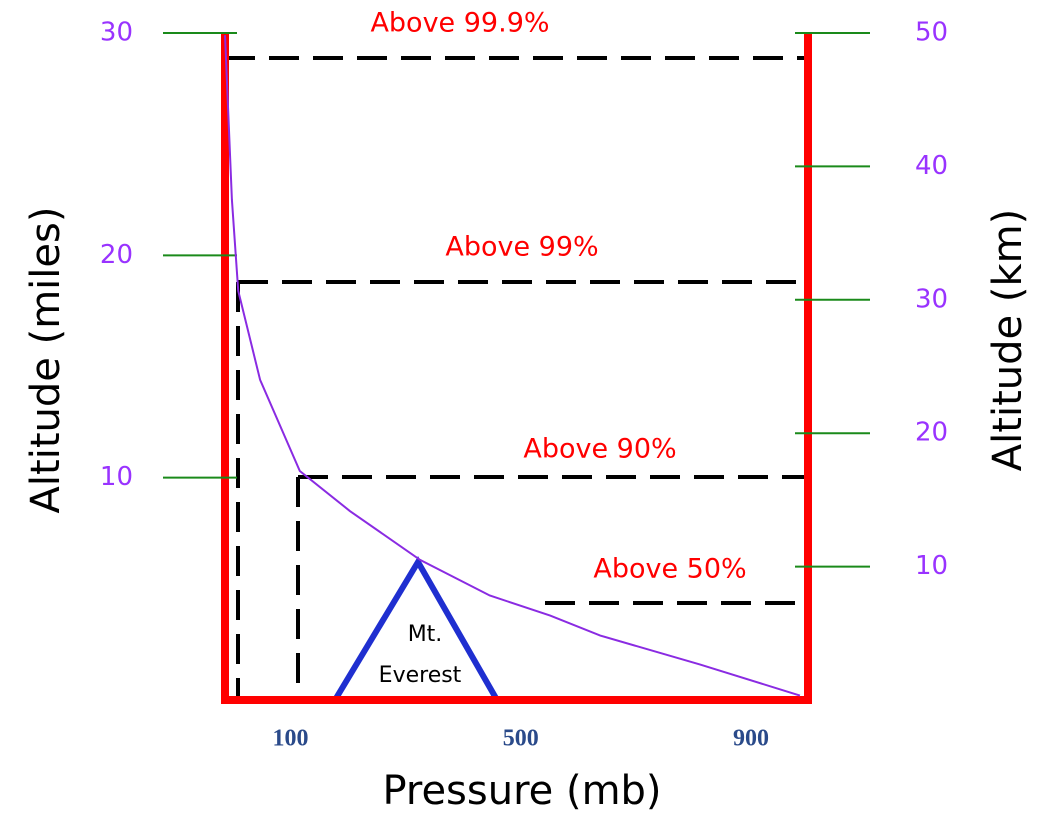 The height and width of the screenshot is (813, 1048). What do you see at coordinates (521, 790) in the screenshot?
I see `x-axis-label: Pressure (mb)` at bounding box center [521, 790].